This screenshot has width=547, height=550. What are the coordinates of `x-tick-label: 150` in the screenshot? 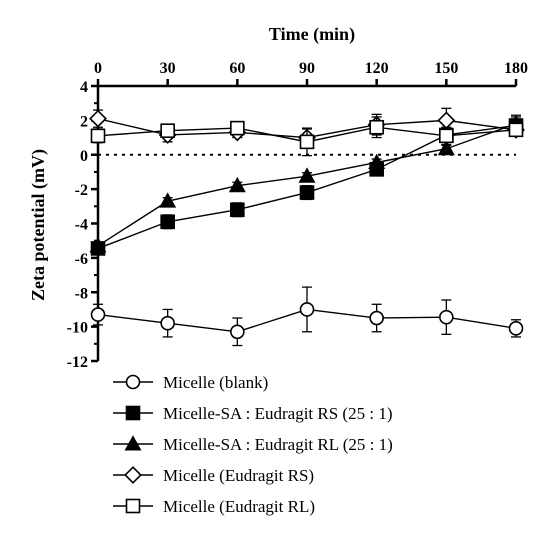 It's located at (446, 68).